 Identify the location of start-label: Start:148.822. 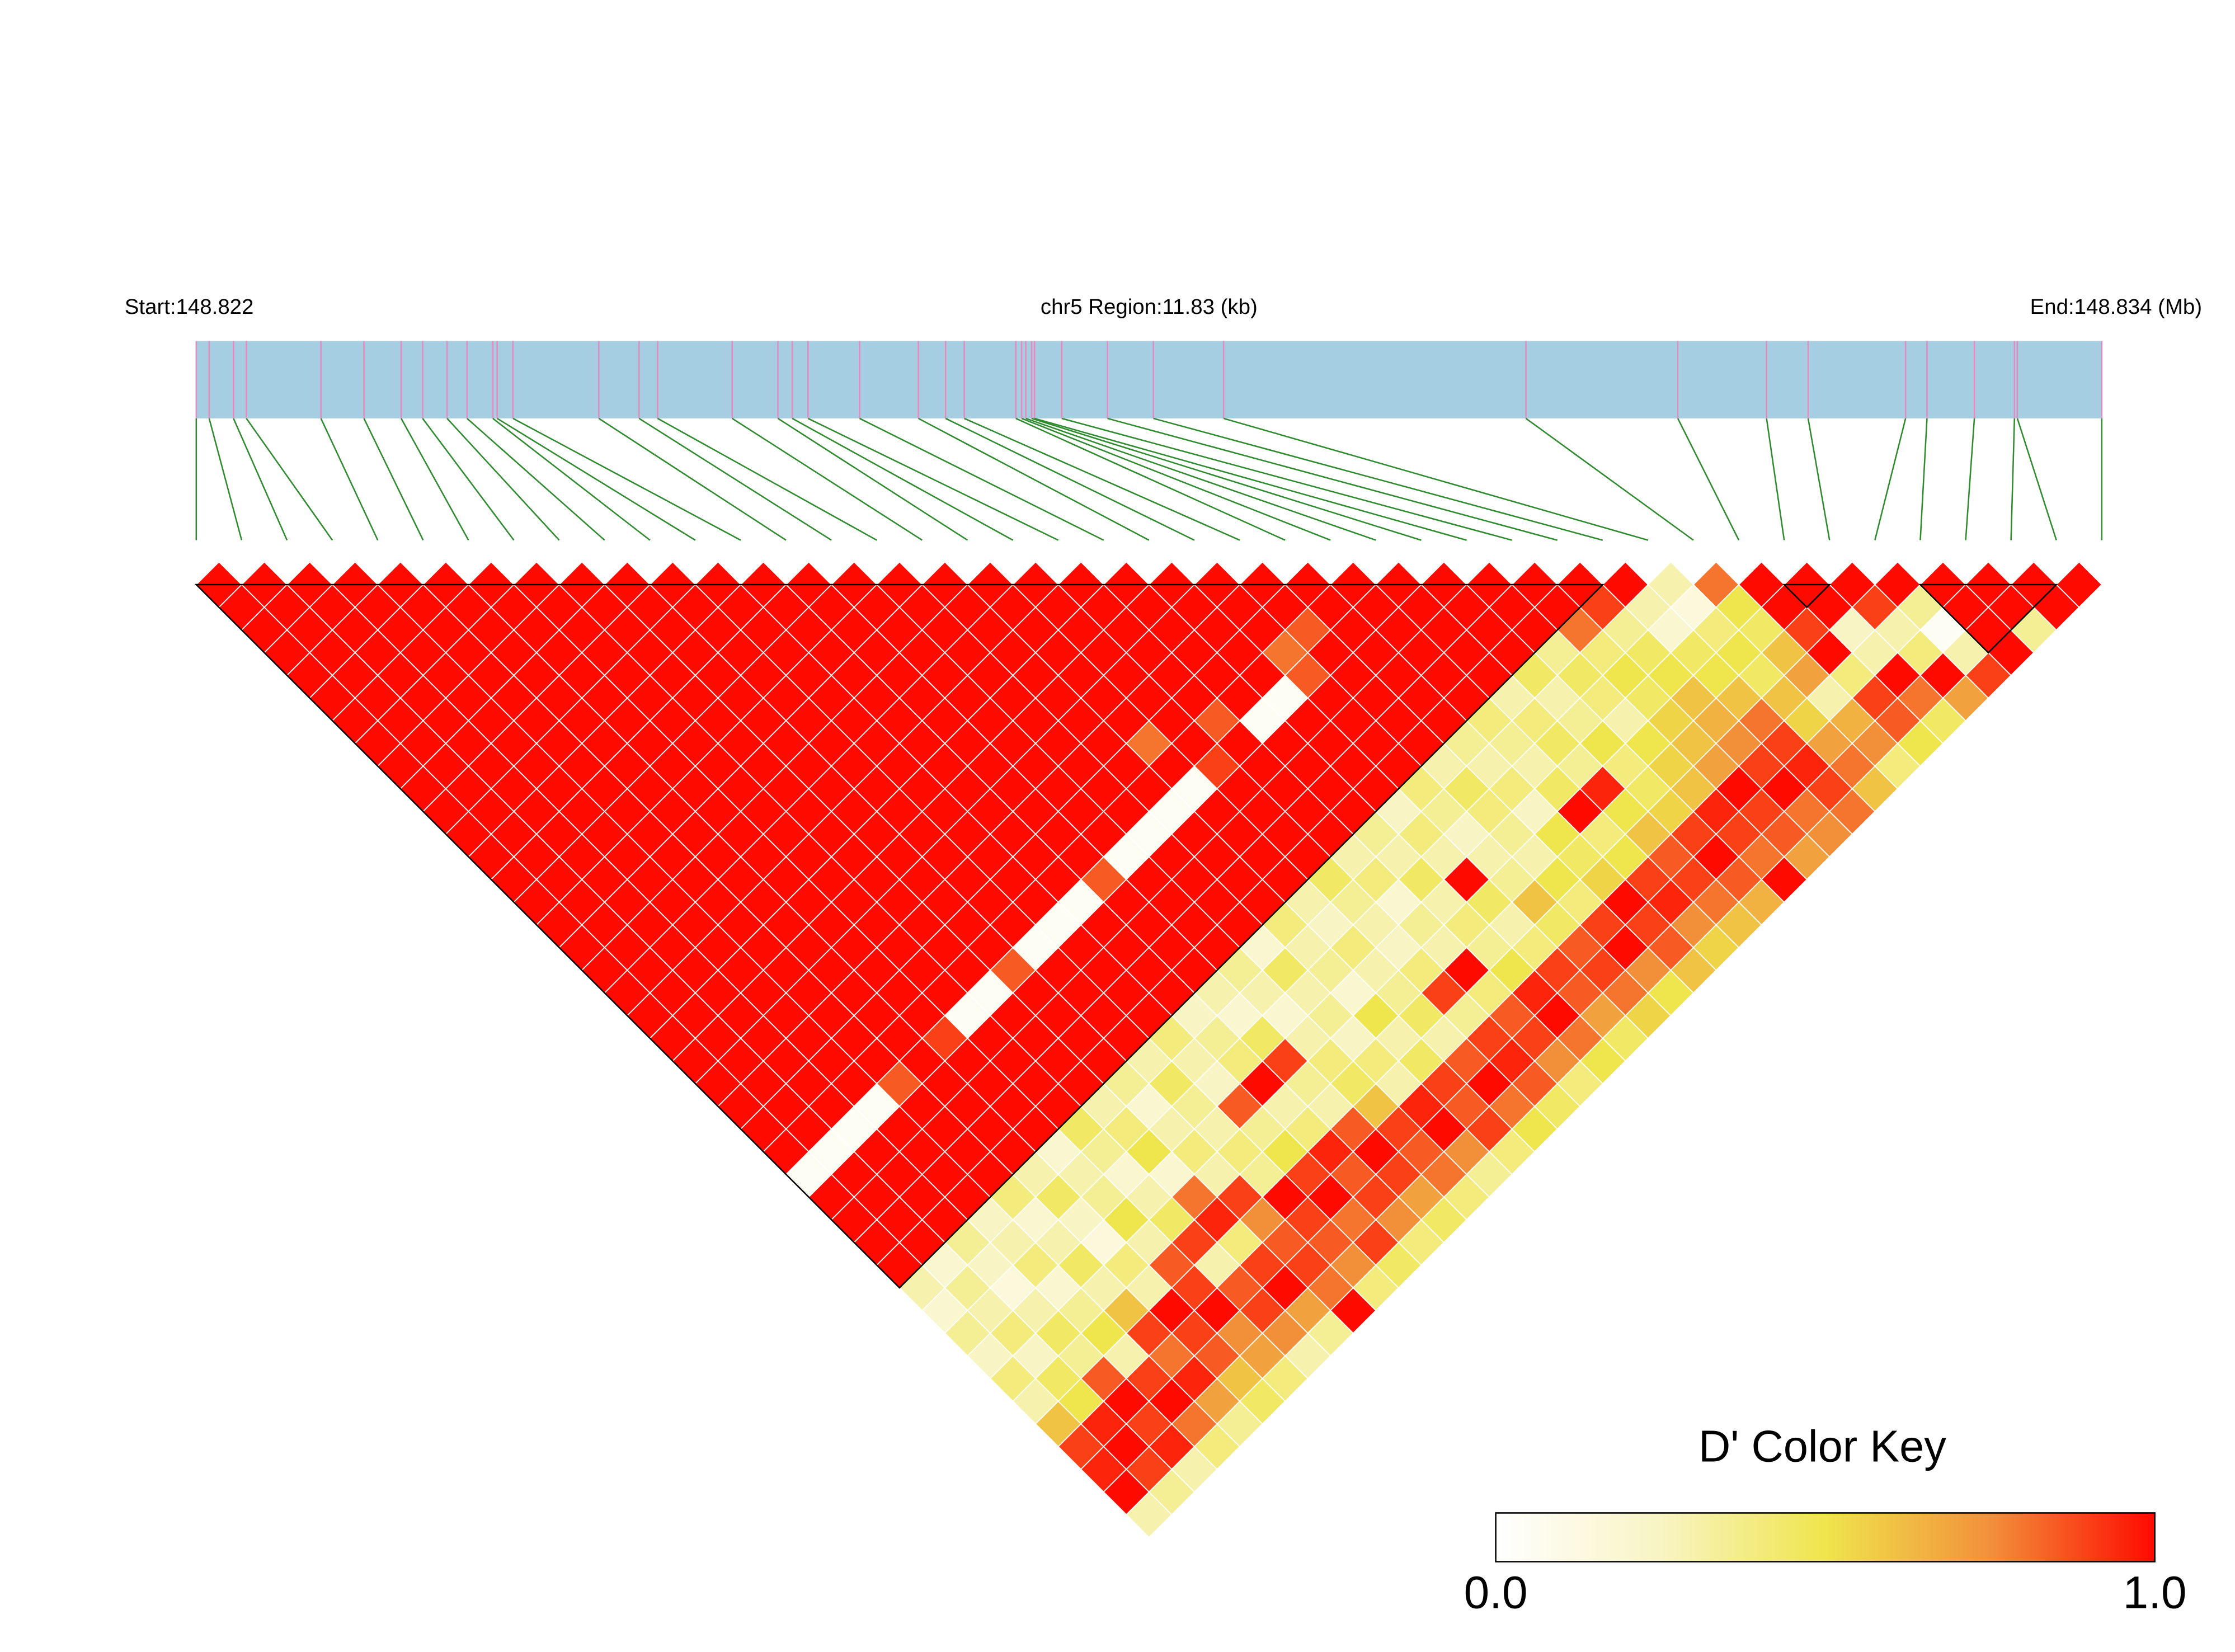
(189, 307).